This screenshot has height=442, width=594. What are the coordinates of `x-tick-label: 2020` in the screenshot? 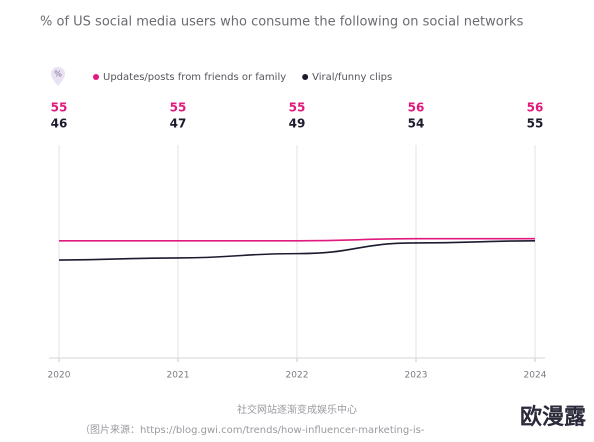 It's located at (59, 376).